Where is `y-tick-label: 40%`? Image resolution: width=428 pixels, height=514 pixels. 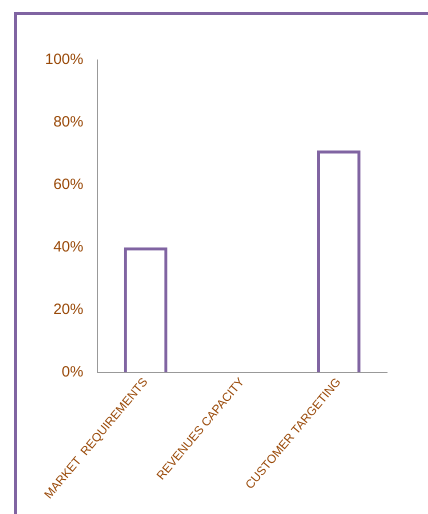
y-tick-label: 40% is located at coordinates (68, 247).